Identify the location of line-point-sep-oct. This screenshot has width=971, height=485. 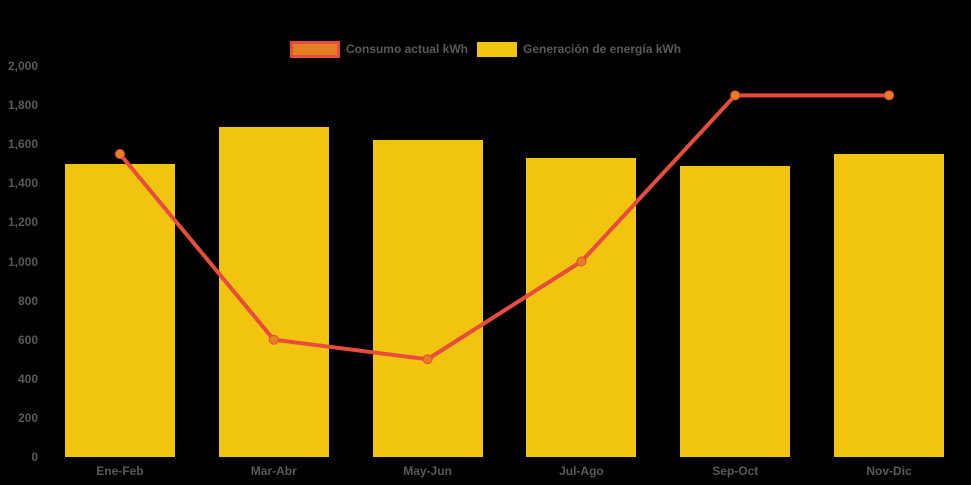
(735, 95).